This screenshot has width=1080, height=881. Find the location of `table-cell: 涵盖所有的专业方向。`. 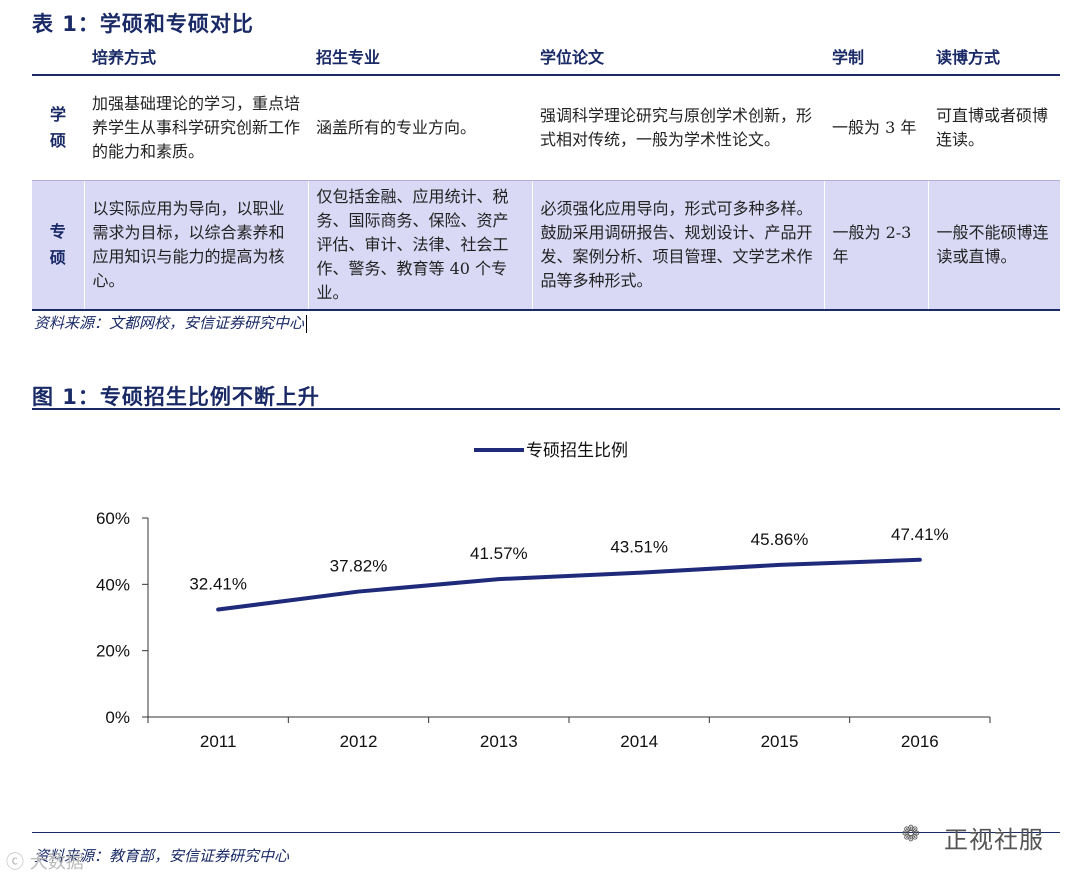

table-cell: 涵盖所有的专业方向。 is located at coordinates (396, 127).